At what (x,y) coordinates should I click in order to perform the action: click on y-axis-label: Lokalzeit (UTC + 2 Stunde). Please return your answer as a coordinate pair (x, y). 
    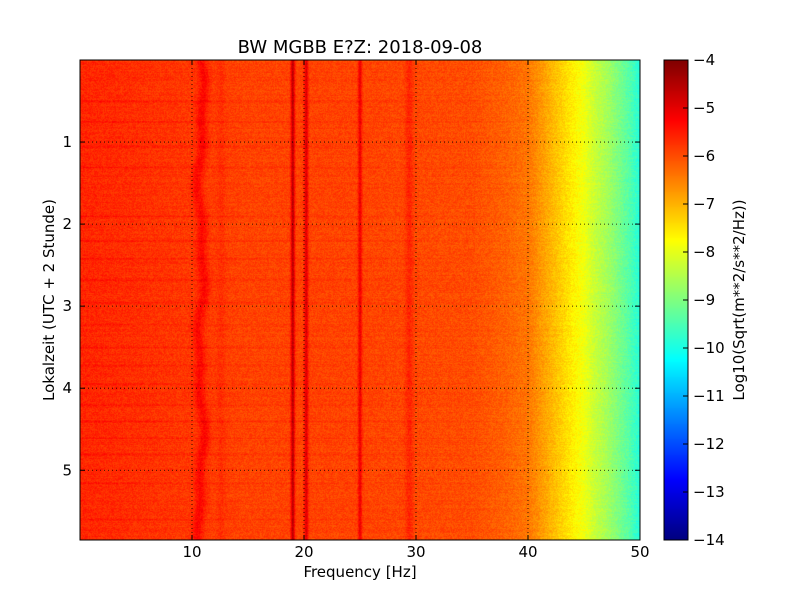
    Looking at the image, I should click on (49, 300).